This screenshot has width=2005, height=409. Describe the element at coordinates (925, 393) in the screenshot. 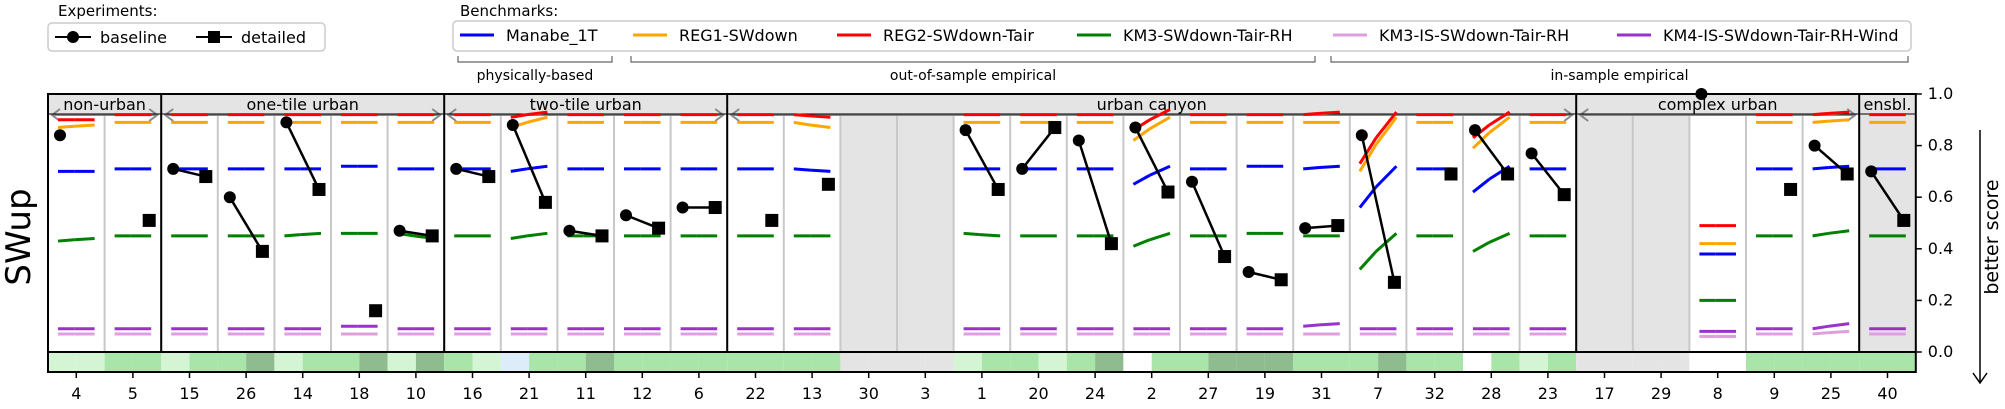

I see `x-tick-label: 3` at that location.